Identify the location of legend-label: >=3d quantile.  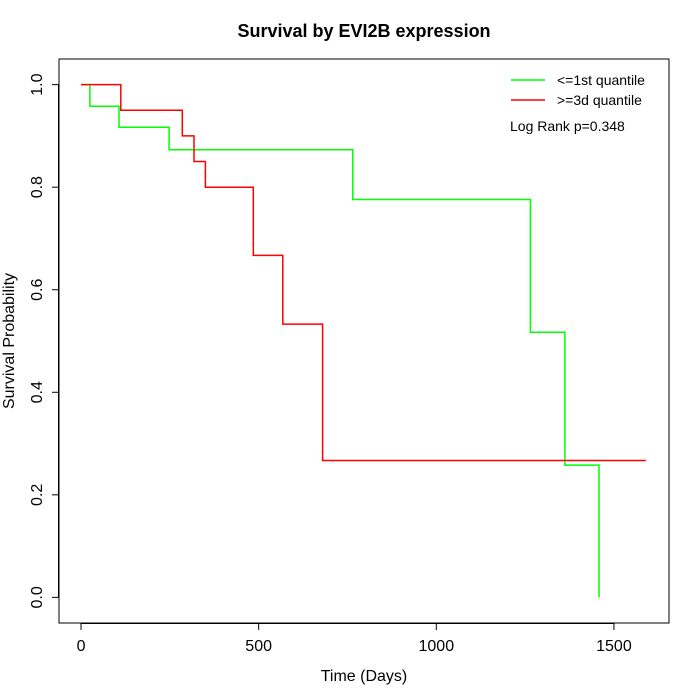
(599, 100).